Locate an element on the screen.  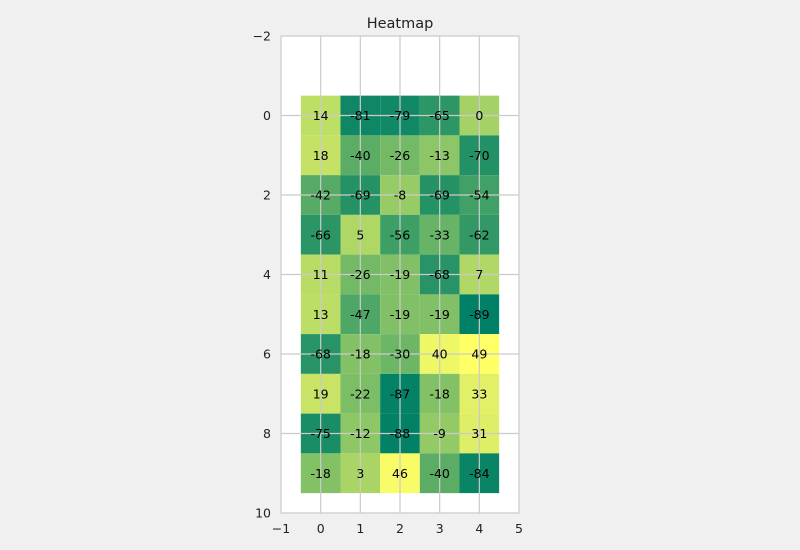
cell-label-r0-c4: 0 is located at coordinates (479, 115).